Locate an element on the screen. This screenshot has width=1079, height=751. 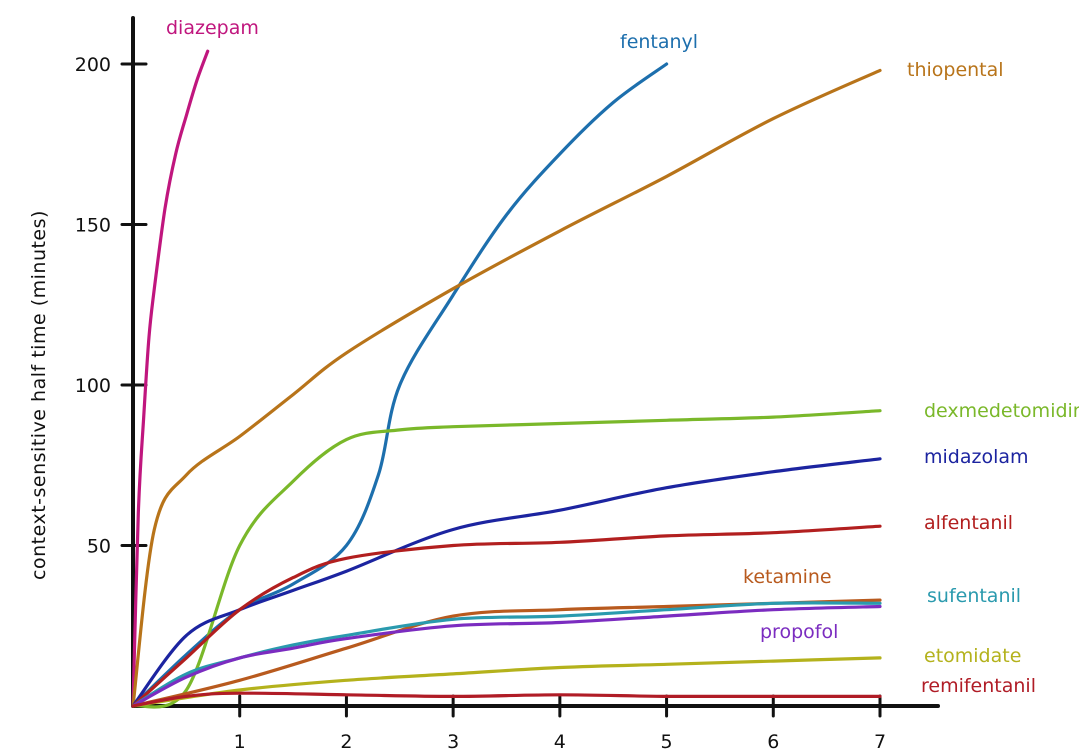
series-label-remifentanil: remifentanil is located at coordinates (978, 686).